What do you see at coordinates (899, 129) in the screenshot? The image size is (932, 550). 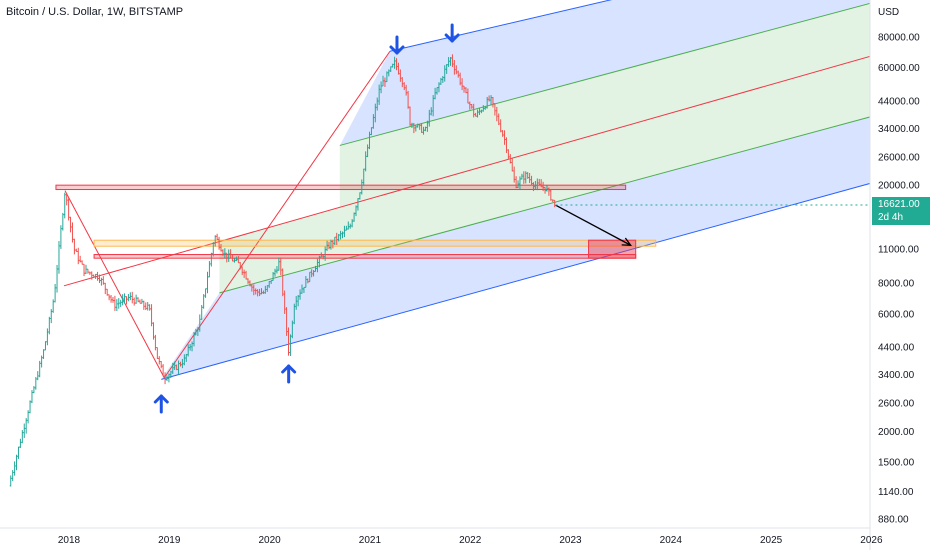 I see `y-tick-label: 34000.00` at bounding box center [899, 129].